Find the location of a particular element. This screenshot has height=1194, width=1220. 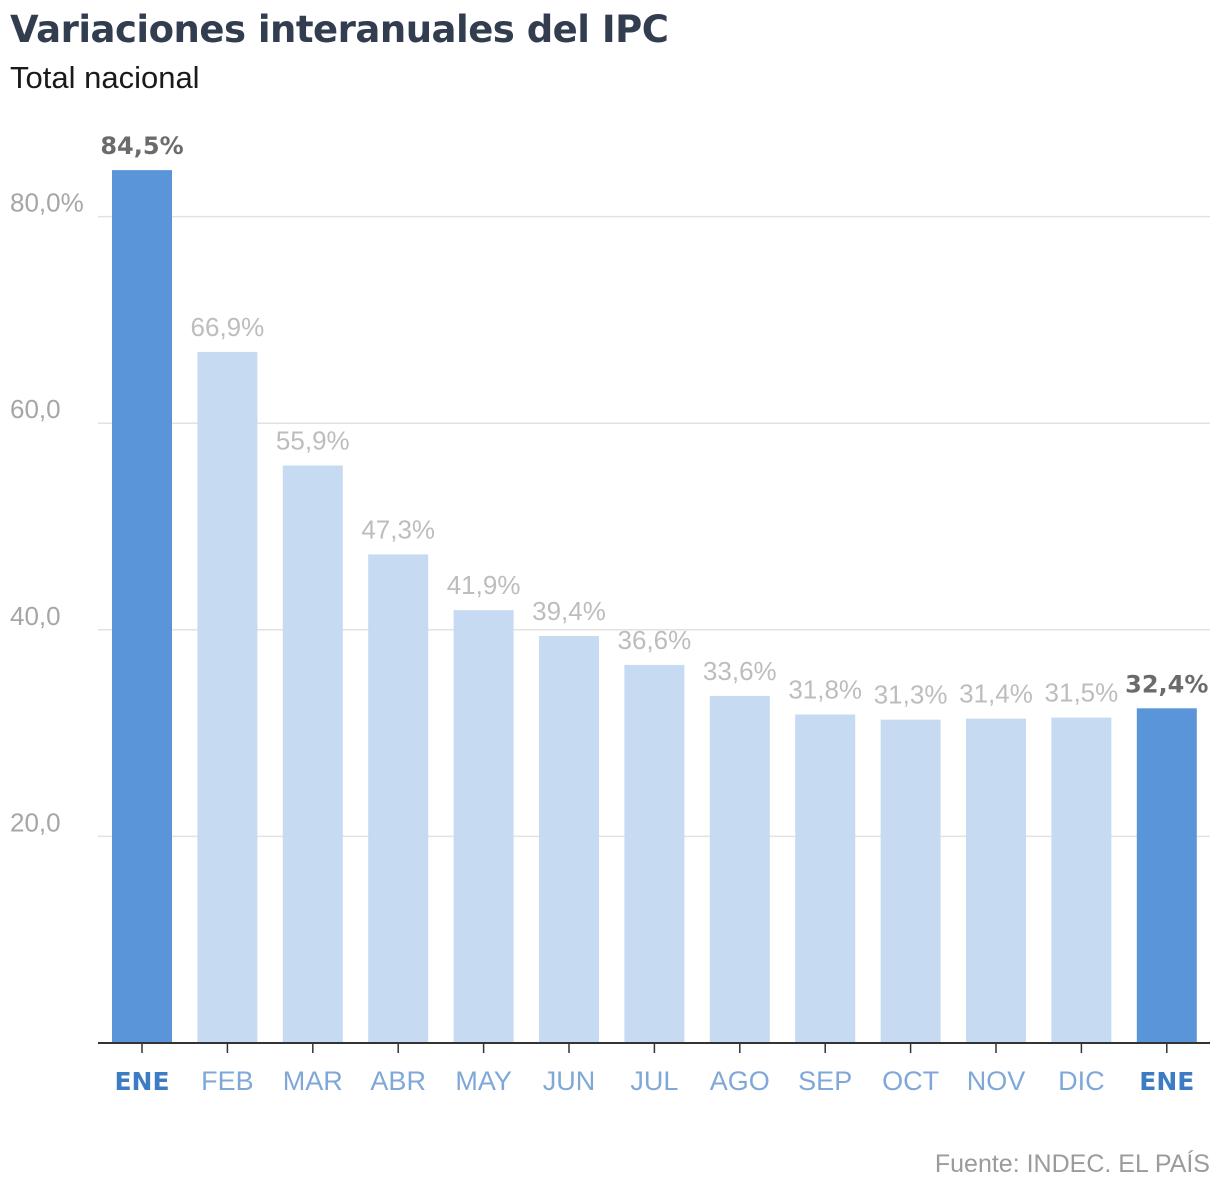

x-tick-label: MAY is located at coordinates (483, 1081).